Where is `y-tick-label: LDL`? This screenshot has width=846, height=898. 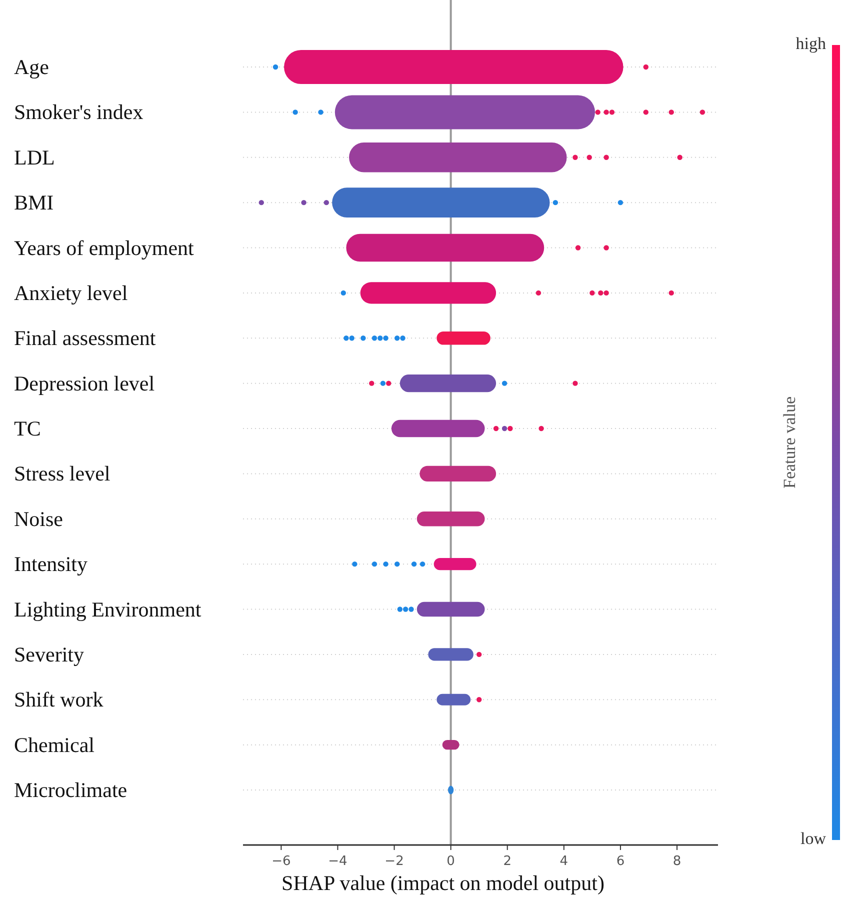 y-tick-label: LDL is located at coordinates (34, 157).